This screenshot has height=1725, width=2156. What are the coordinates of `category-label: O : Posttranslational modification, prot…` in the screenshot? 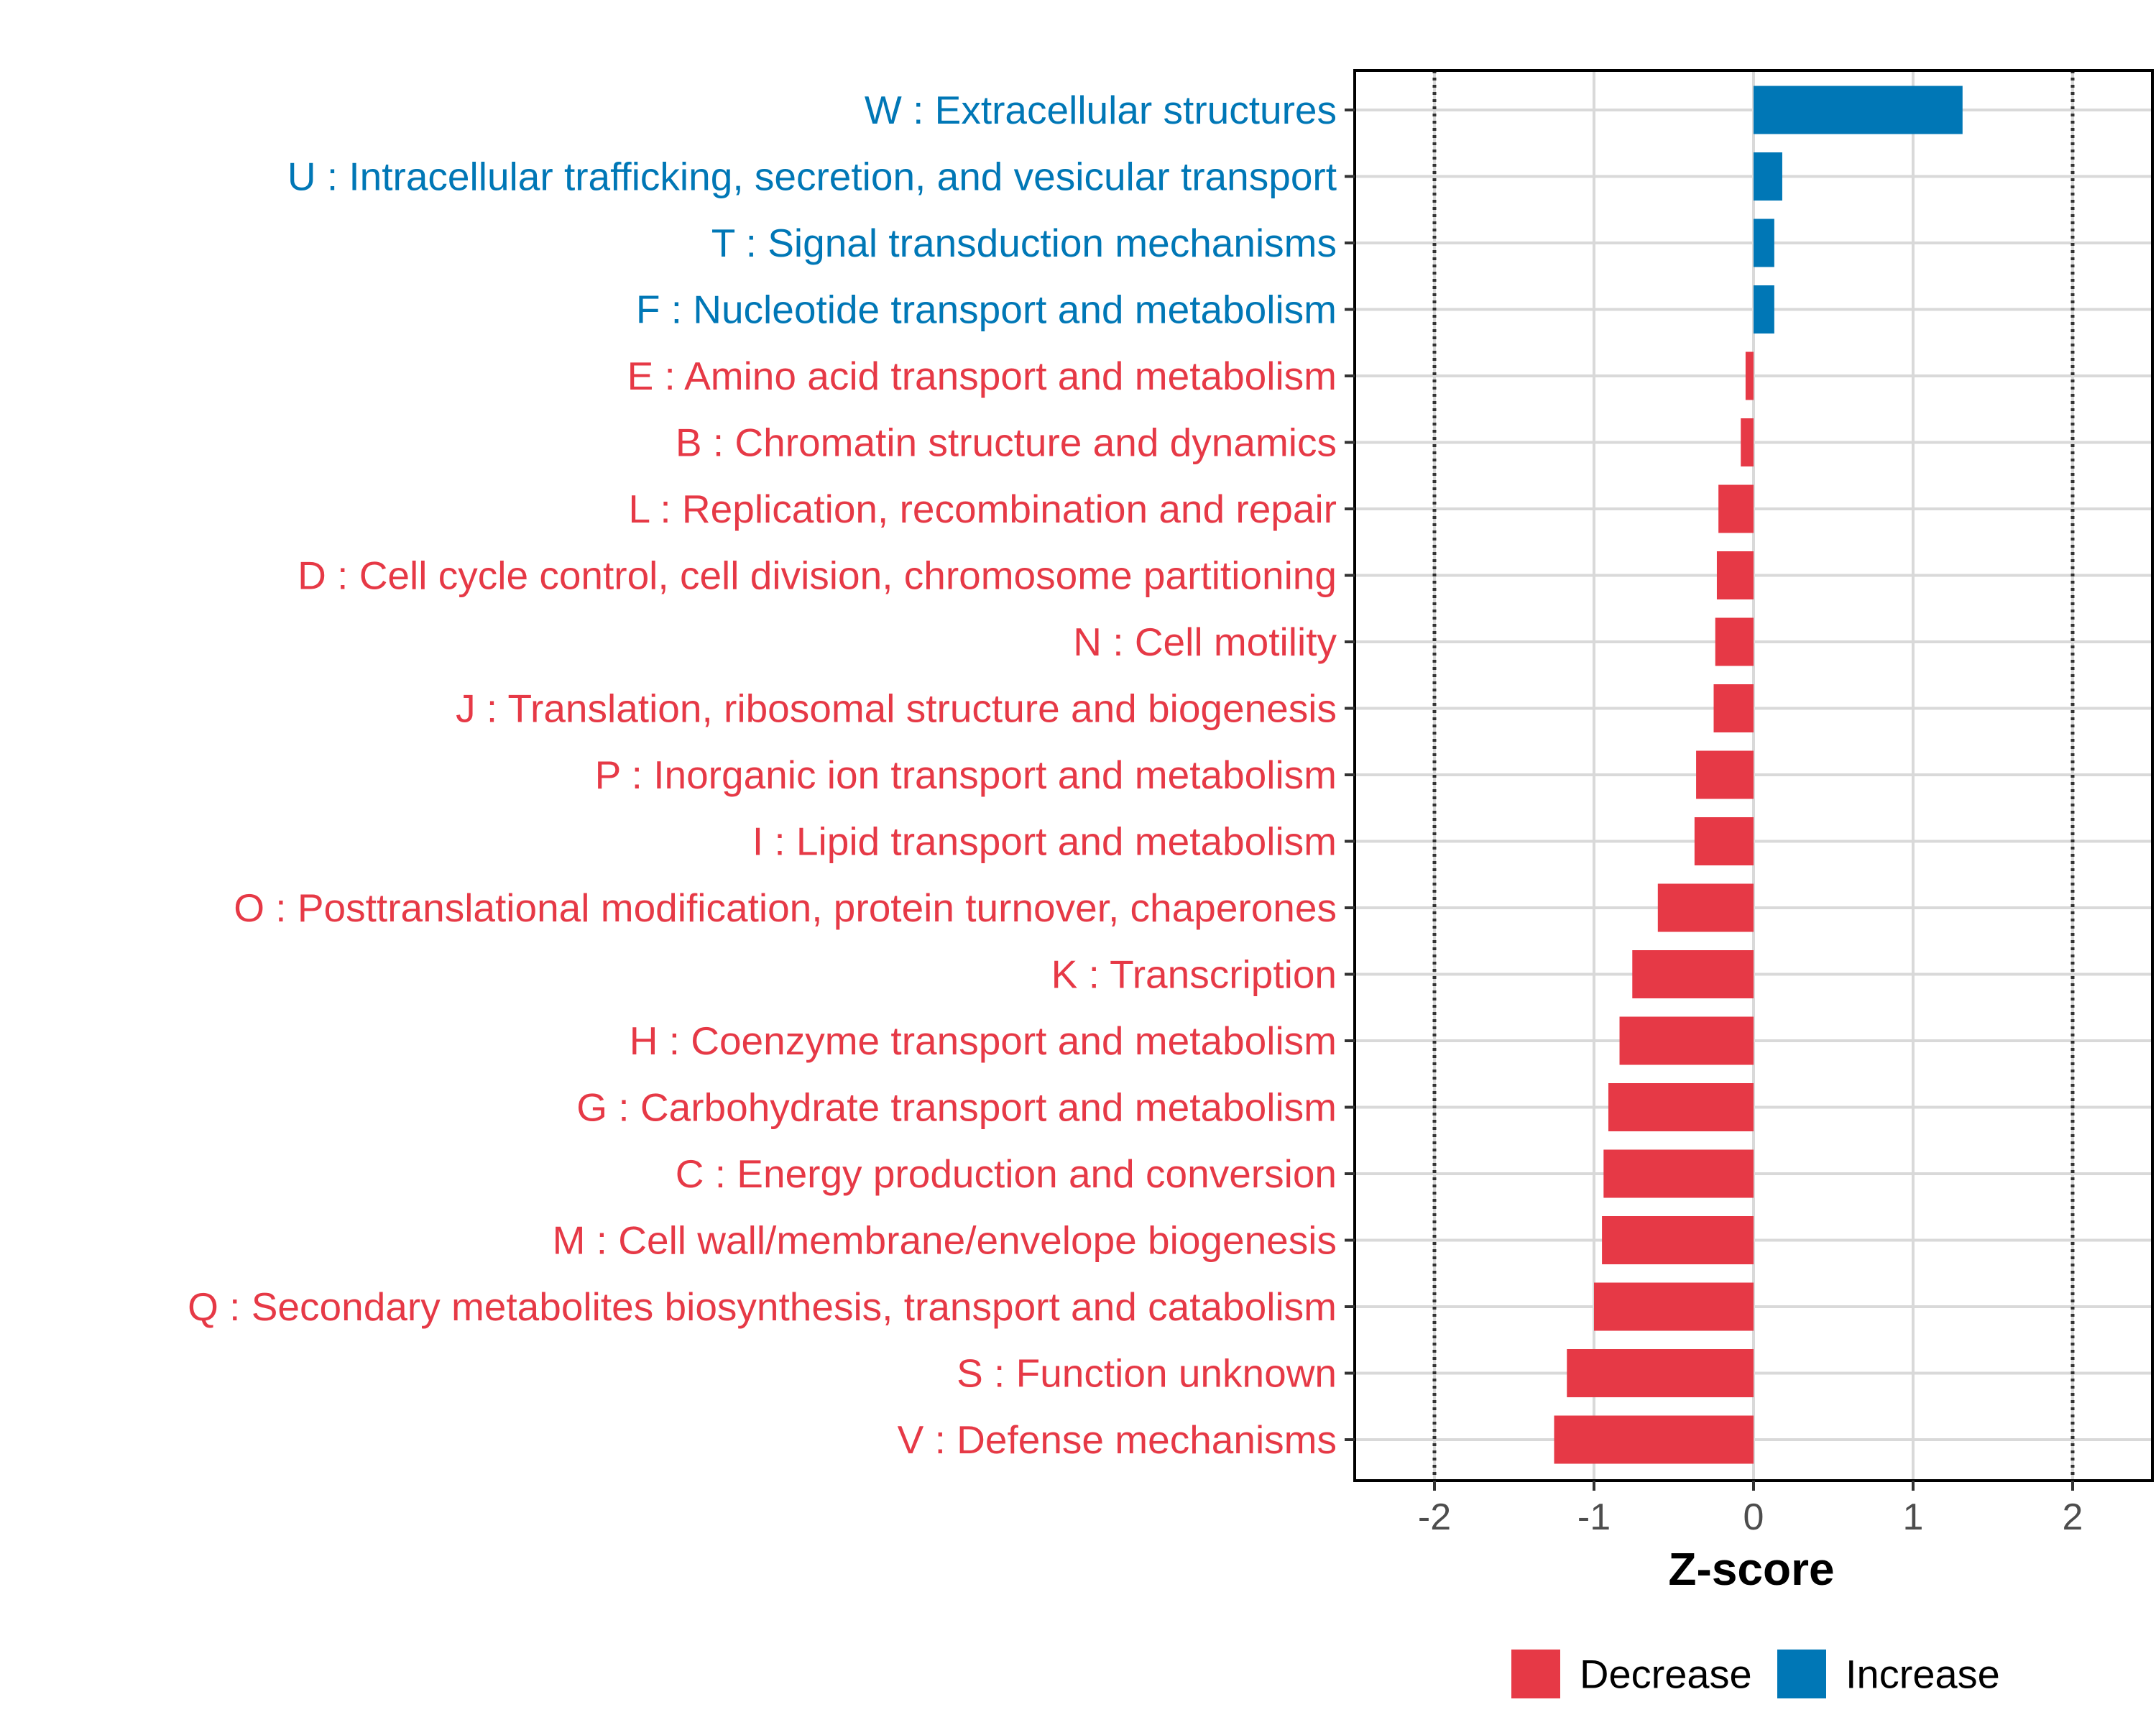 It's located at (785, 908).